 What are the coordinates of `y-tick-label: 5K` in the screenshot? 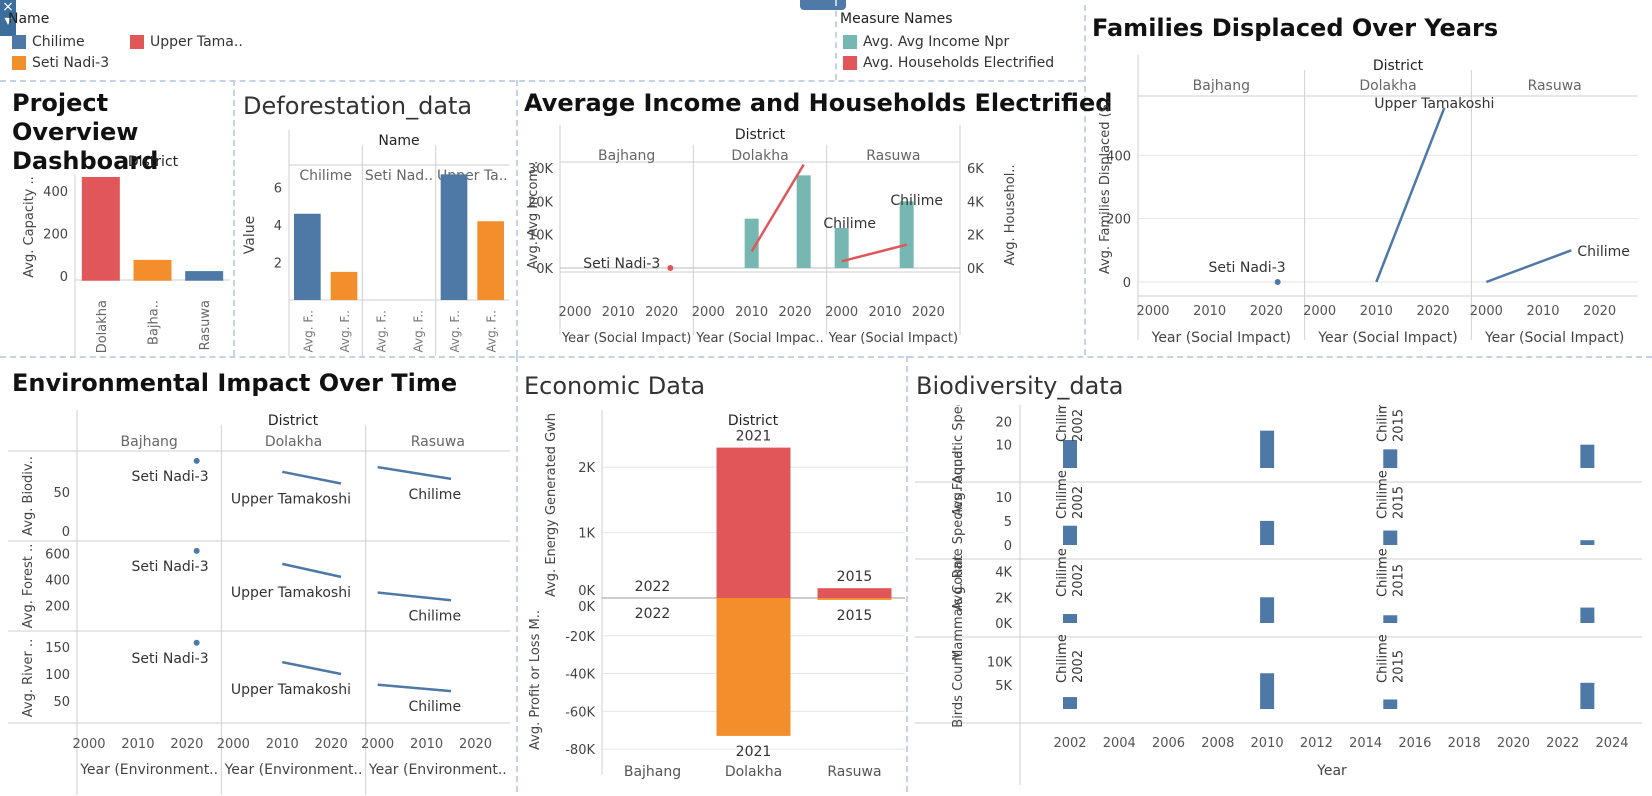 It's located at (1003, 686).